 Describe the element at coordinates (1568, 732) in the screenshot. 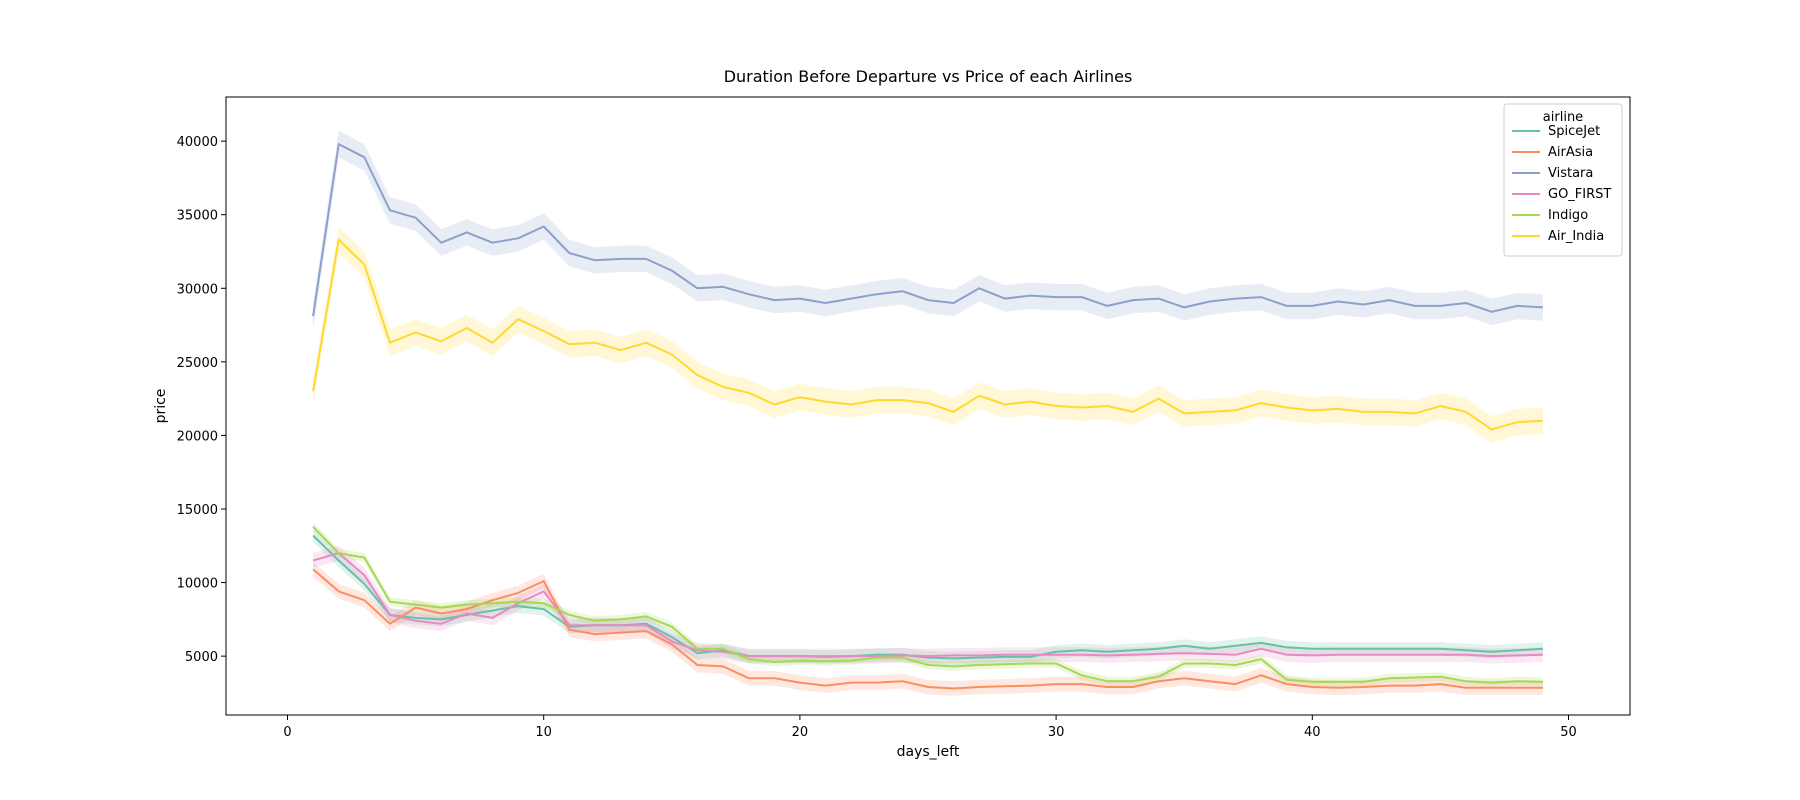

I see `x-tick-label: 50` at that location.